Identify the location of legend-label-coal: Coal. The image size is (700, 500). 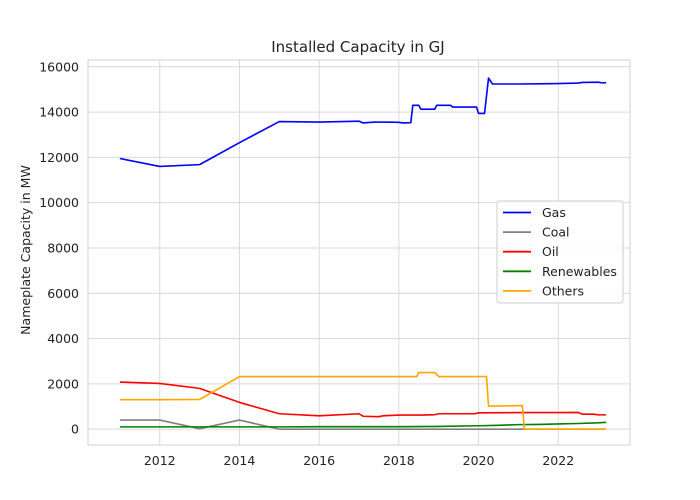
(556, 232).